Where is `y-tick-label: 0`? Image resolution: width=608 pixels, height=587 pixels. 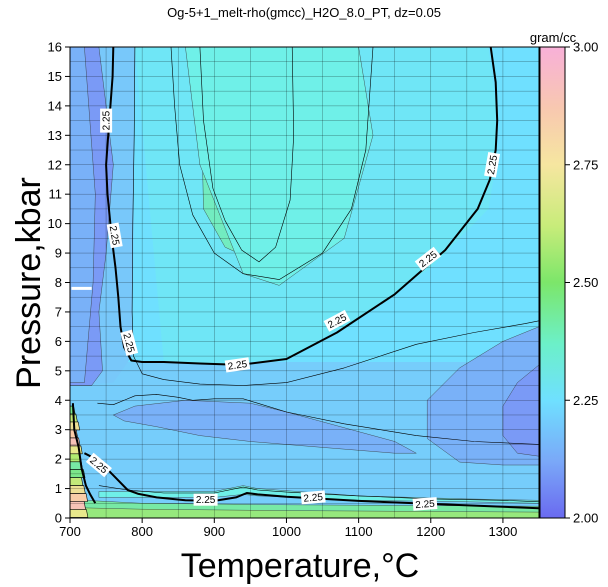 y-tick-label: 0 is located at coordinates (58, 518).